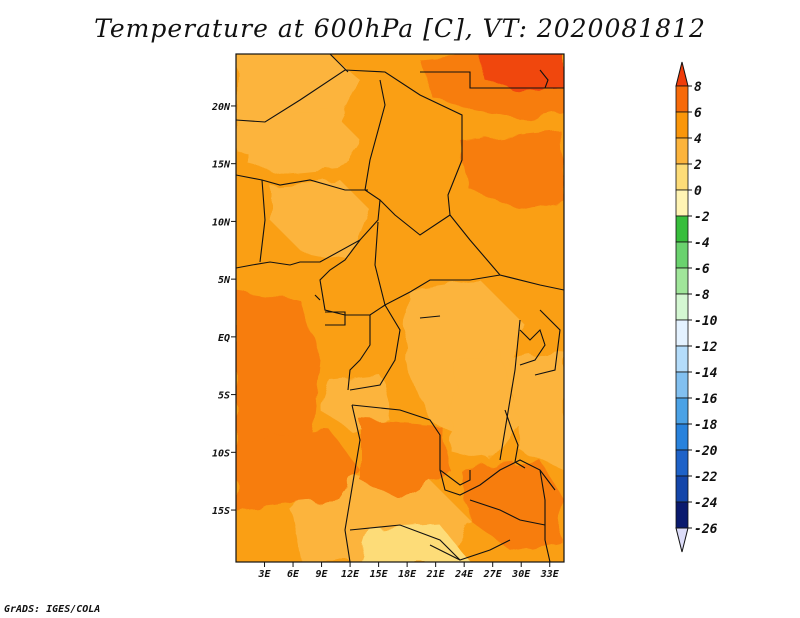  I want to click on colorbar-label: 2, so click(697, 165).